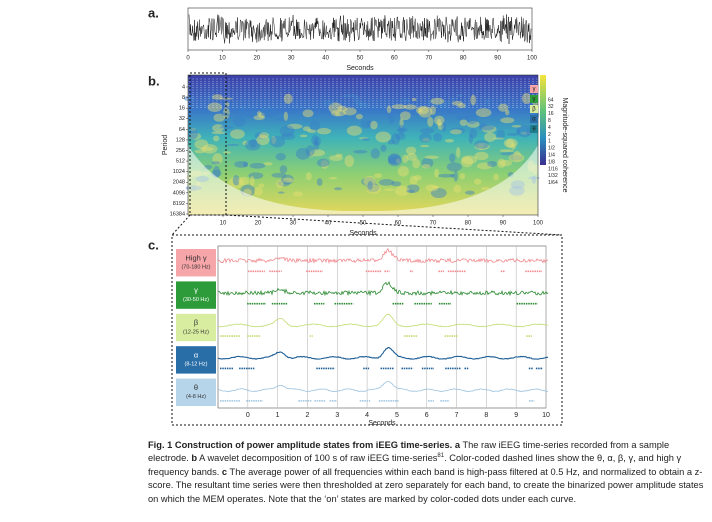 The image size is (712, 522). What do you see at coordinates (363, 233) in the screenshot?
I see `x-axis-label: Seconds` at bounding box center [363, 233].